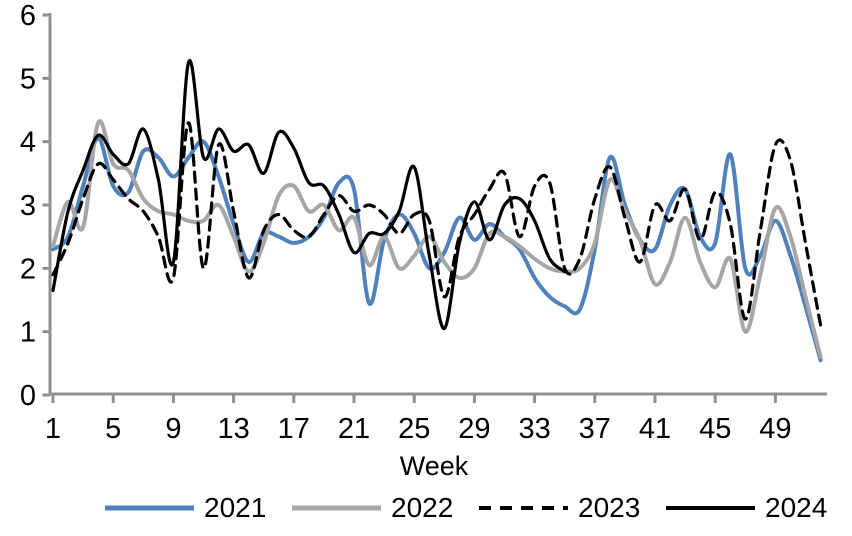  I want to click on x-tick-label-17: 17, so click(294, 429).